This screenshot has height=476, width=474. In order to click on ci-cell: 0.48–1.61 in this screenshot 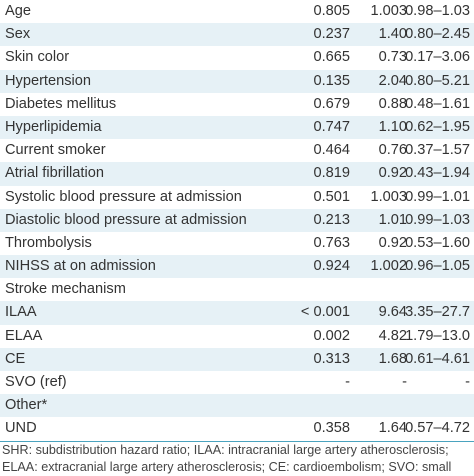, I will do `click(437, 103)`.